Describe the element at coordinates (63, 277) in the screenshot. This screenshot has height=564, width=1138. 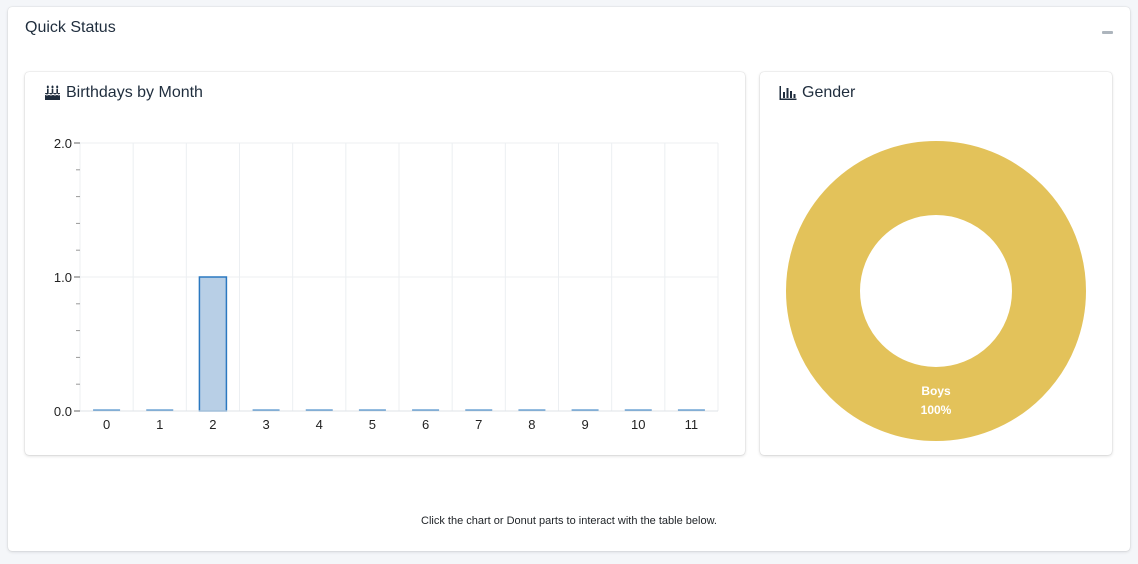
I see `y-tick-label: 1.0` at that location.